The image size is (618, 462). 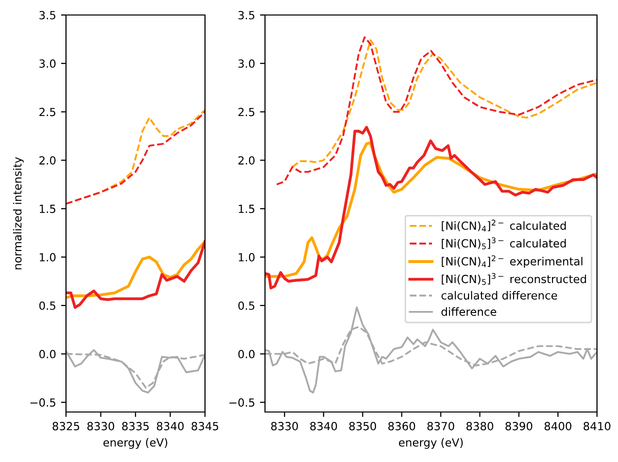 What do you see at coordinates (512, 261) in the screenshot?
I see `legend-label: [Ni(CN)$_{4}$]$^{2−}$ experimental` at bounding box center [512, 261].